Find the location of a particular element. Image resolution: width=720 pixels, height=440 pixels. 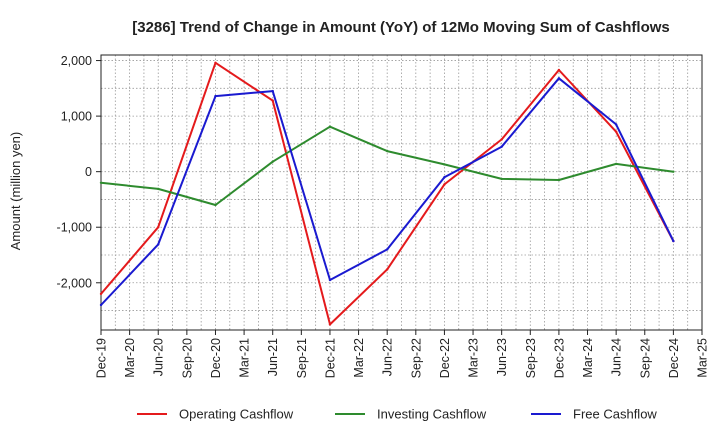

y-tick-label: -1,000 is located at coordinates (74, 228).